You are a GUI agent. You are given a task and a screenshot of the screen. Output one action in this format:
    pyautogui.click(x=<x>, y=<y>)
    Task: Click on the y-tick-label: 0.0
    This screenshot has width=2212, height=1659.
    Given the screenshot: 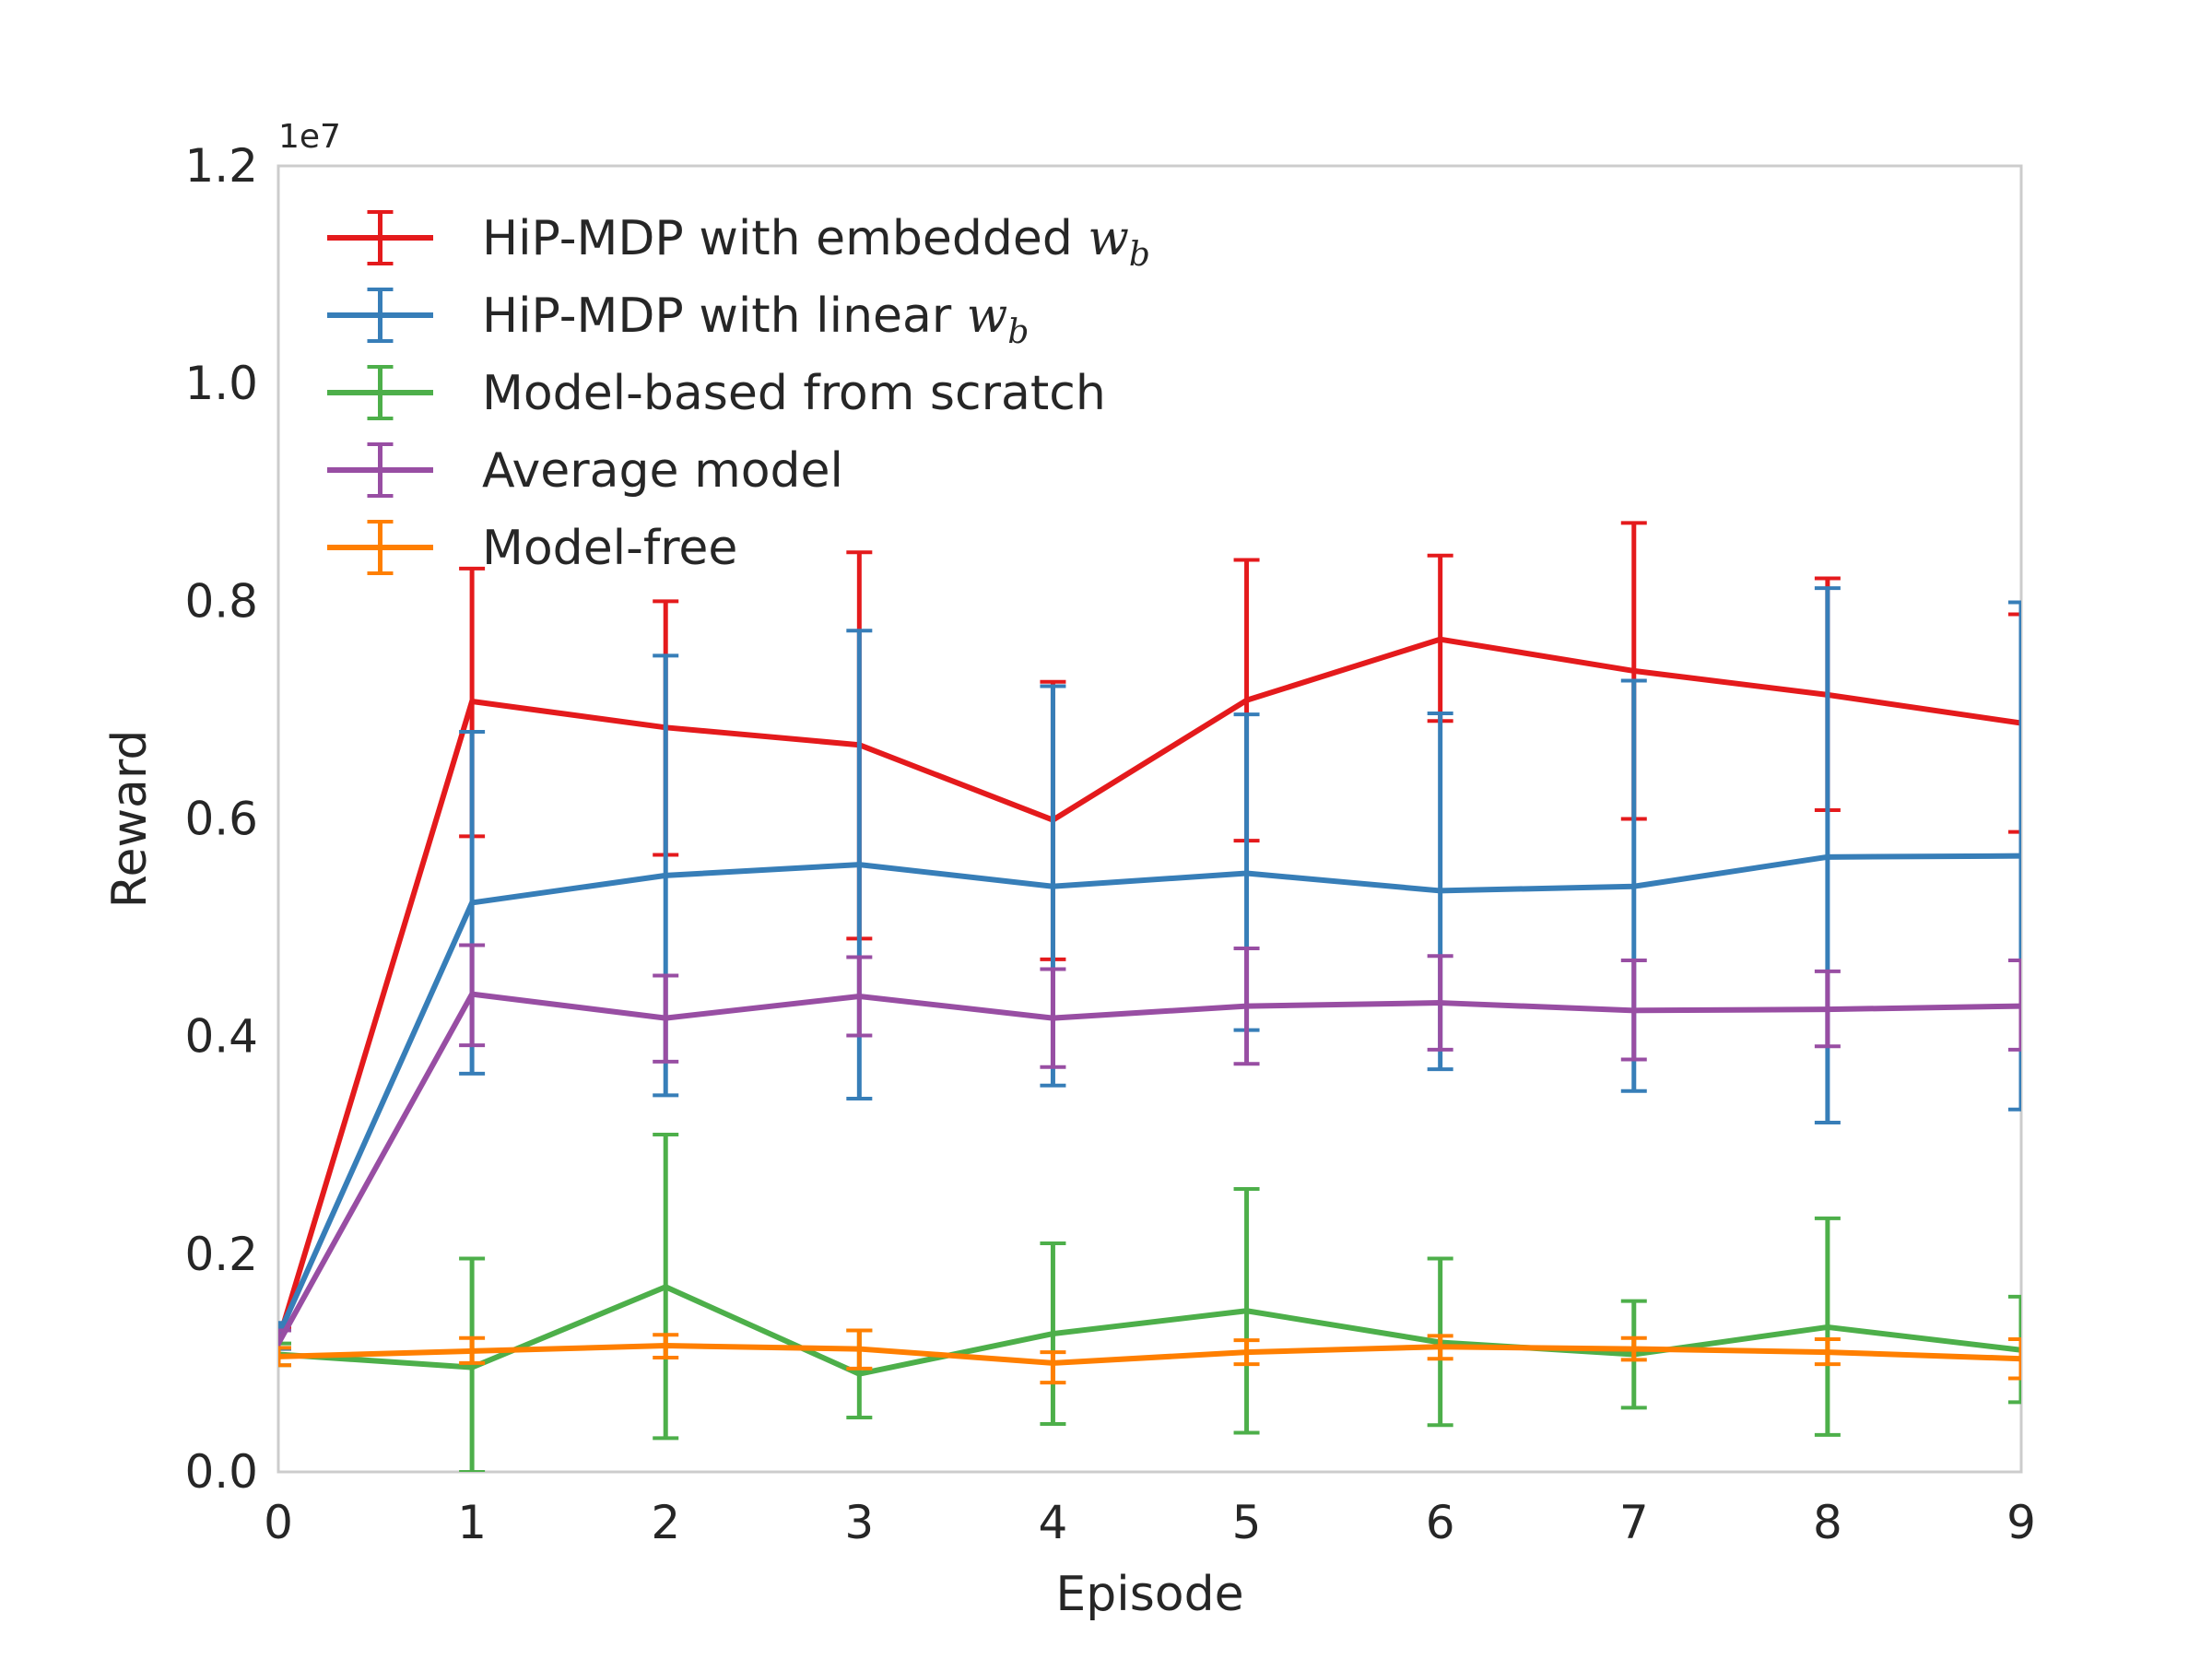 What is the action you would take?
    pyautogui.click(x=221, y=1472)
    